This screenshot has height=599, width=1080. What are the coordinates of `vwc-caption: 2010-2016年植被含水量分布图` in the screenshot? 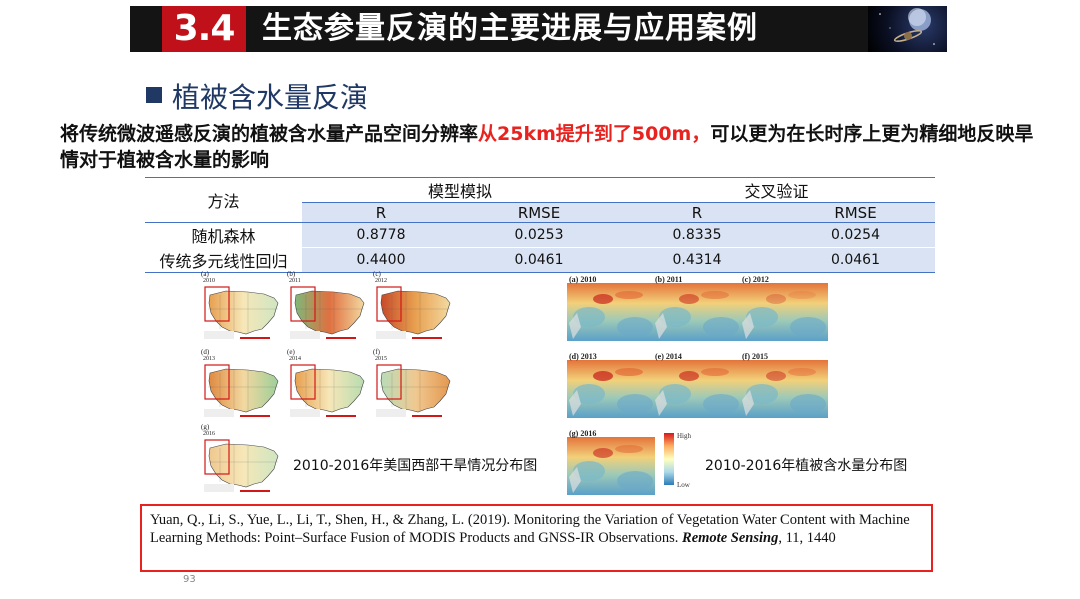 It's located at (806, 466).